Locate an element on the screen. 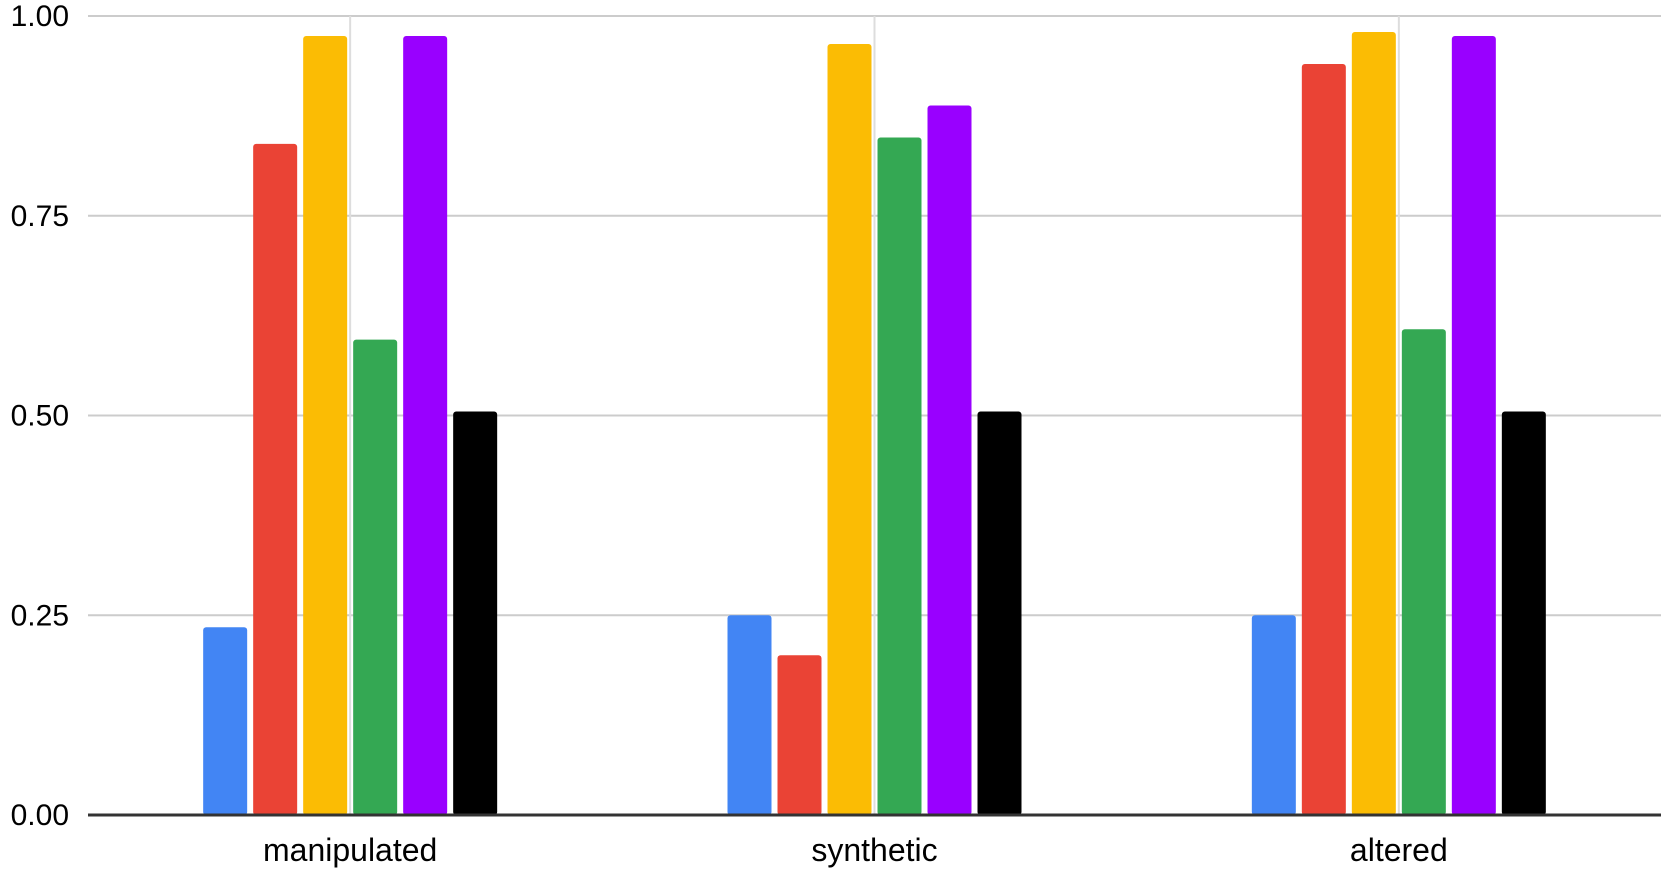 The image size is (1661, 872). bar-altered-s3 is located at coordinates (1373, 423).